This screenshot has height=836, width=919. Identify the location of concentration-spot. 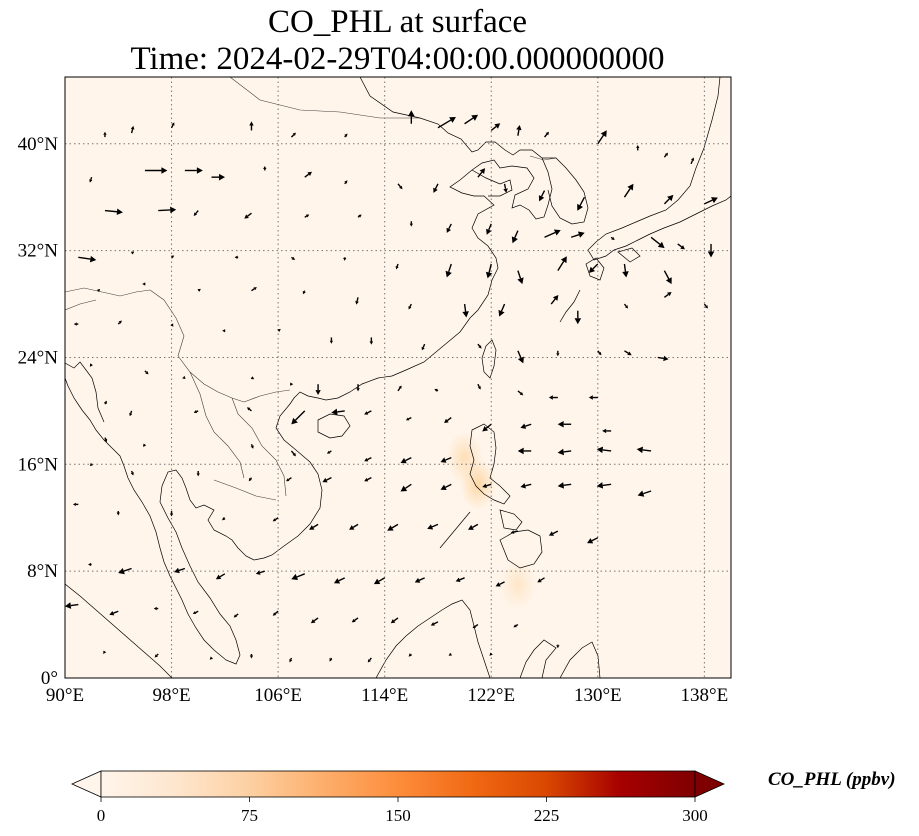
(517, 584).